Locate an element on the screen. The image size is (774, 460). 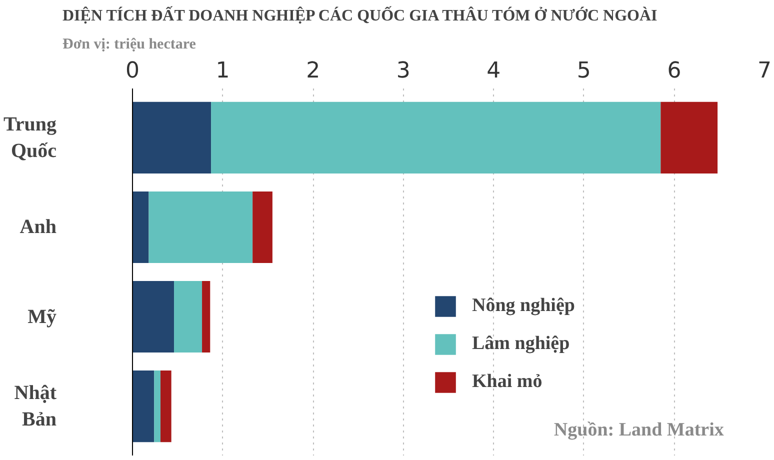
x-tick-label: 7 is located at coordinates (765, 71).